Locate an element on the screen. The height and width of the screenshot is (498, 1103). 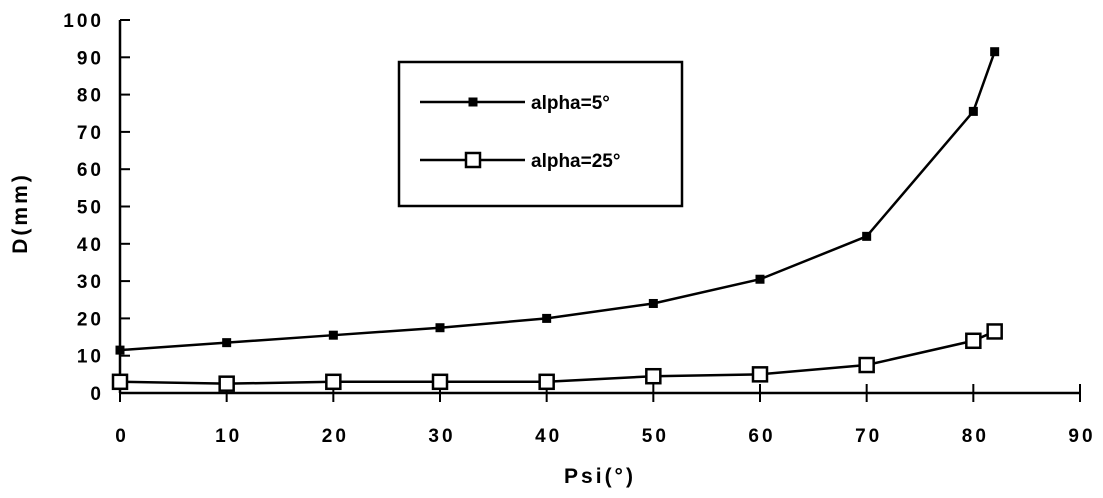
legend-box is located at coordinates (540, 134).